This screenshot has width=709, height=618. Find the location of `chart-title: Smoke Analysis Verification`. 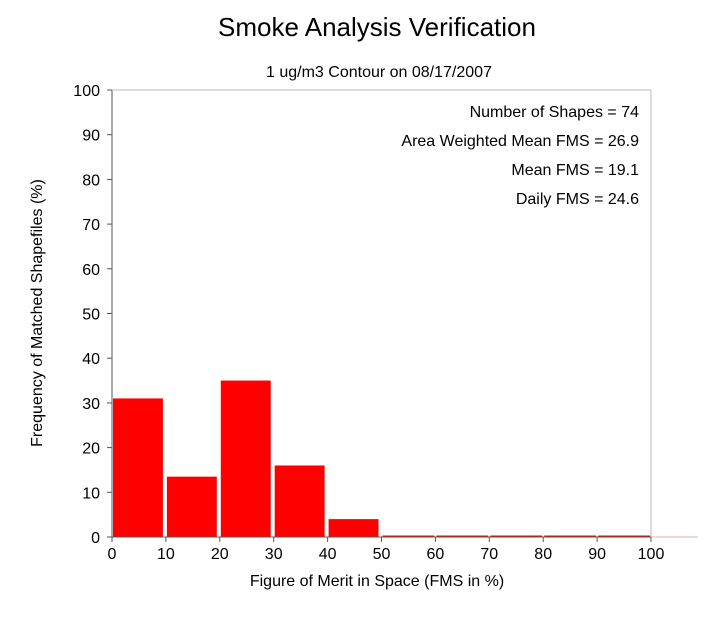

chart-title: Smoke Analysis Verification is located at coordinates (377, 27).